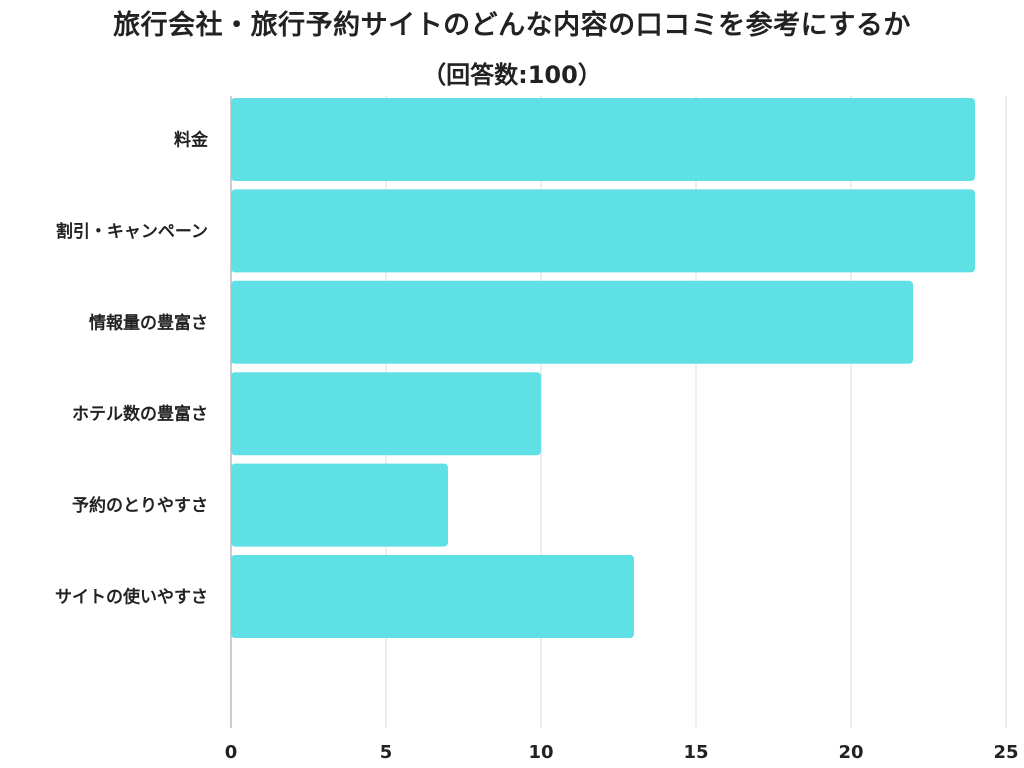 The image size is (1024, 768). What do you see at coordinates (191, 140) in the screenshot?
I see `category-label-1: 料金` at bounding box center [191, 140].